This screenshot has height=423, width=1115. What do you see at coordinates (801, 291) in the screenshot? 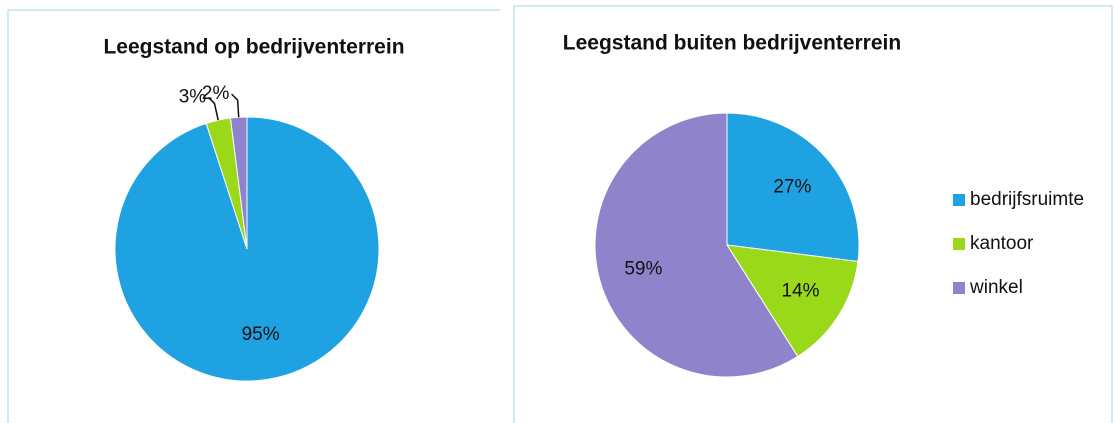
I see `data-label: 14%` at bounding box center [801, 291].